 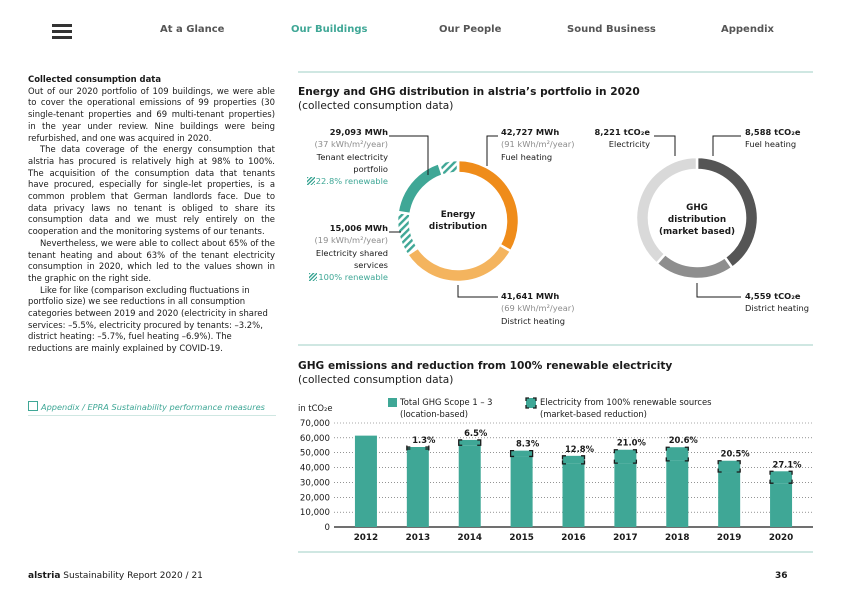 I want to click on footer-report-title: alstria Sustainability Report 2020 / 21, so click(x=115, y=576).